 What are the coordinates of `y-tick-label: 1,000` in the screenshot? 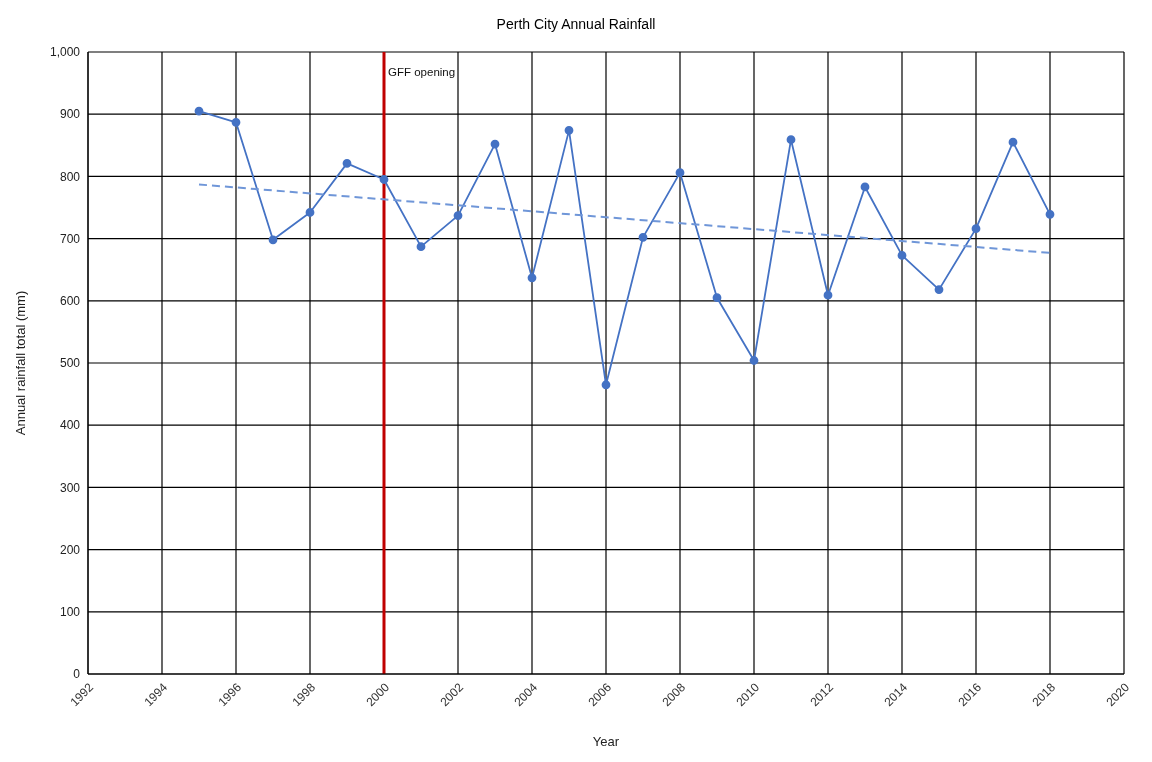 It's located at (65, 52).